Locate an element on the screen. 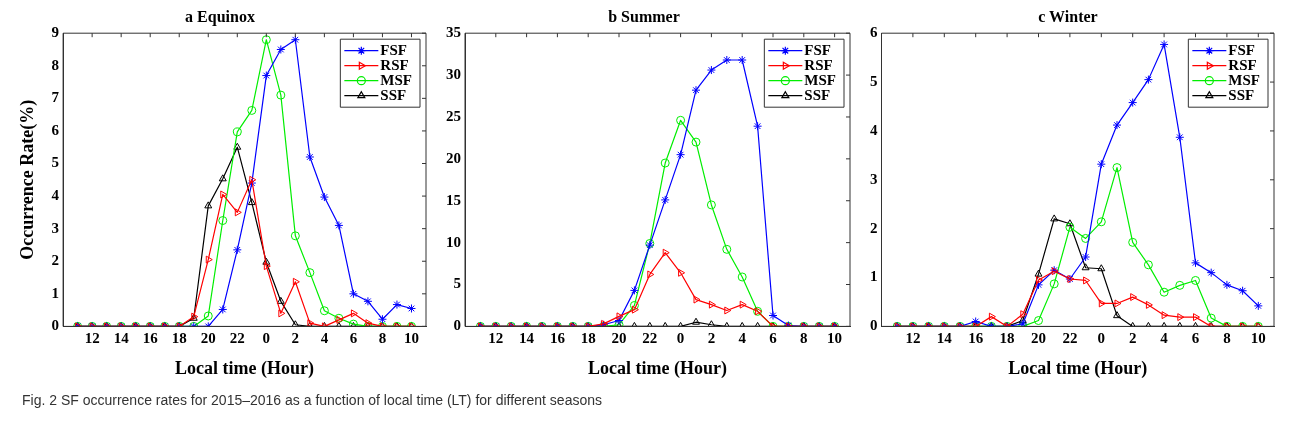 This screenshot has width=1293, height=432. chart-title: a Equinox is located at coordinates (220, 16).